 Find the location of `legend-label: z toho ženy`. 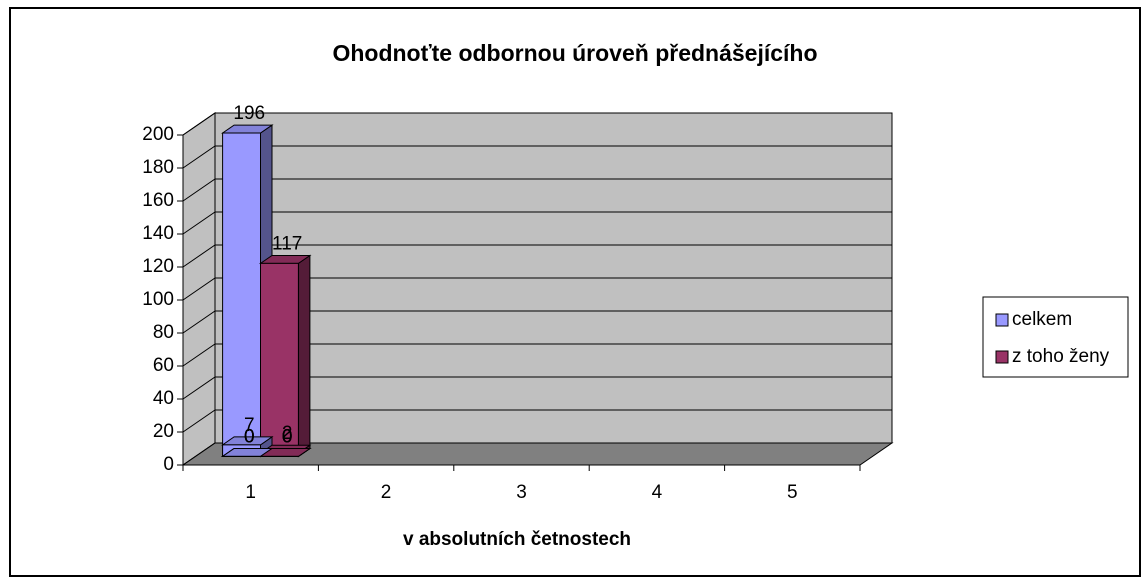

legend-label: z toho ženy is located at coordinates (1061, 356).